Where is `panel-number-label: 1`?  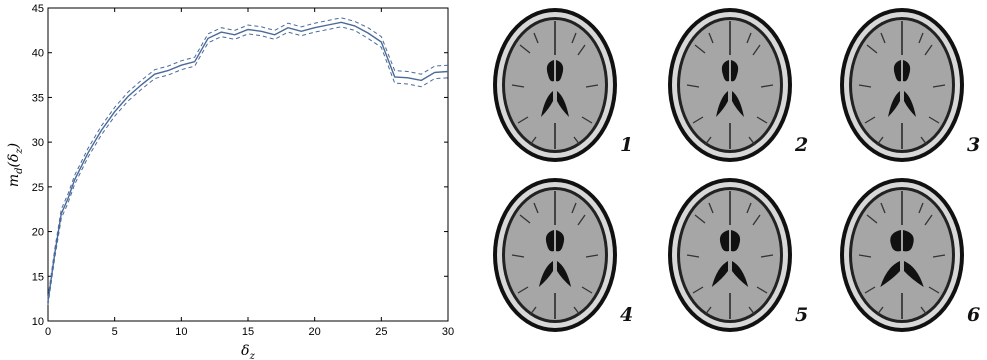
panel-number-label: 1 is located at coordinates (627, 145).